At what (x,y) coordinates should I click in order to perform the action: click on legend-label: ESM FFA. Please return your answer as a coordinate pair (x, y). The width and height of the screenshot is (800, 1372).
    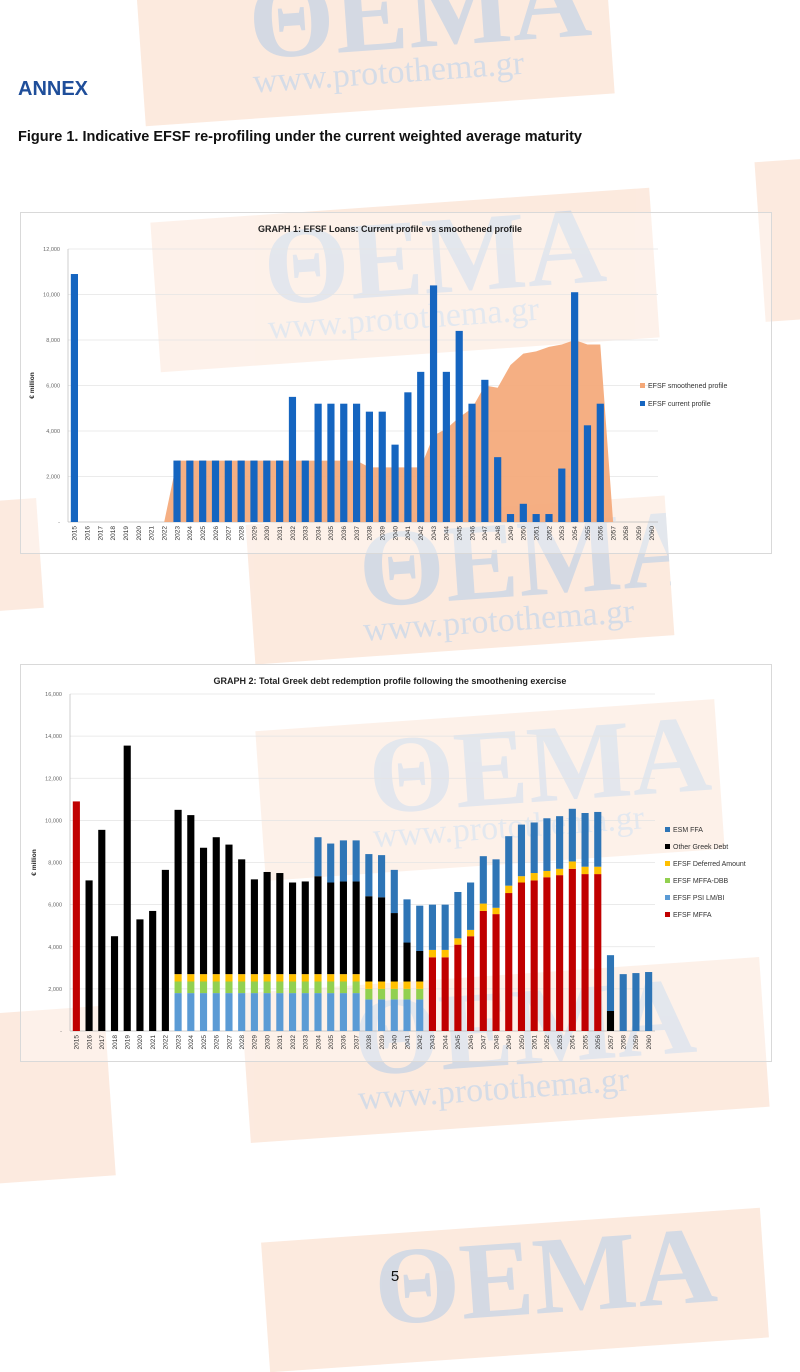
    Looking at the image, I should click on (688, 830).